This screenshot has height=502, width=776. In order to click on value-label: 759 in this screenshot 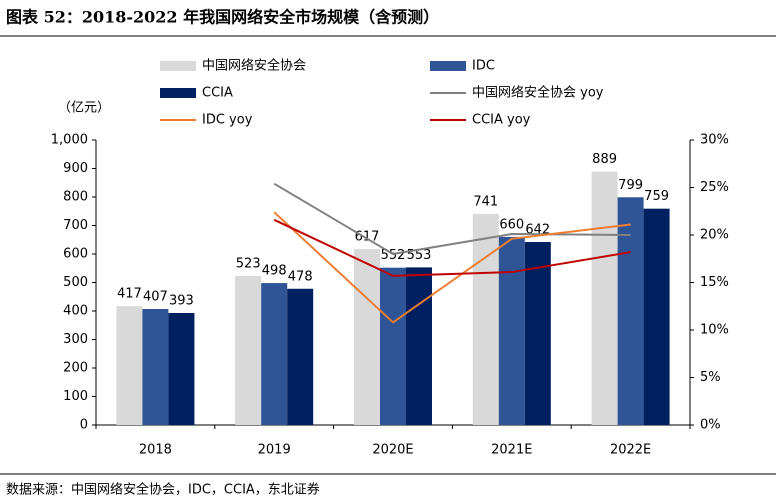, I will do `click(656, 196)`.